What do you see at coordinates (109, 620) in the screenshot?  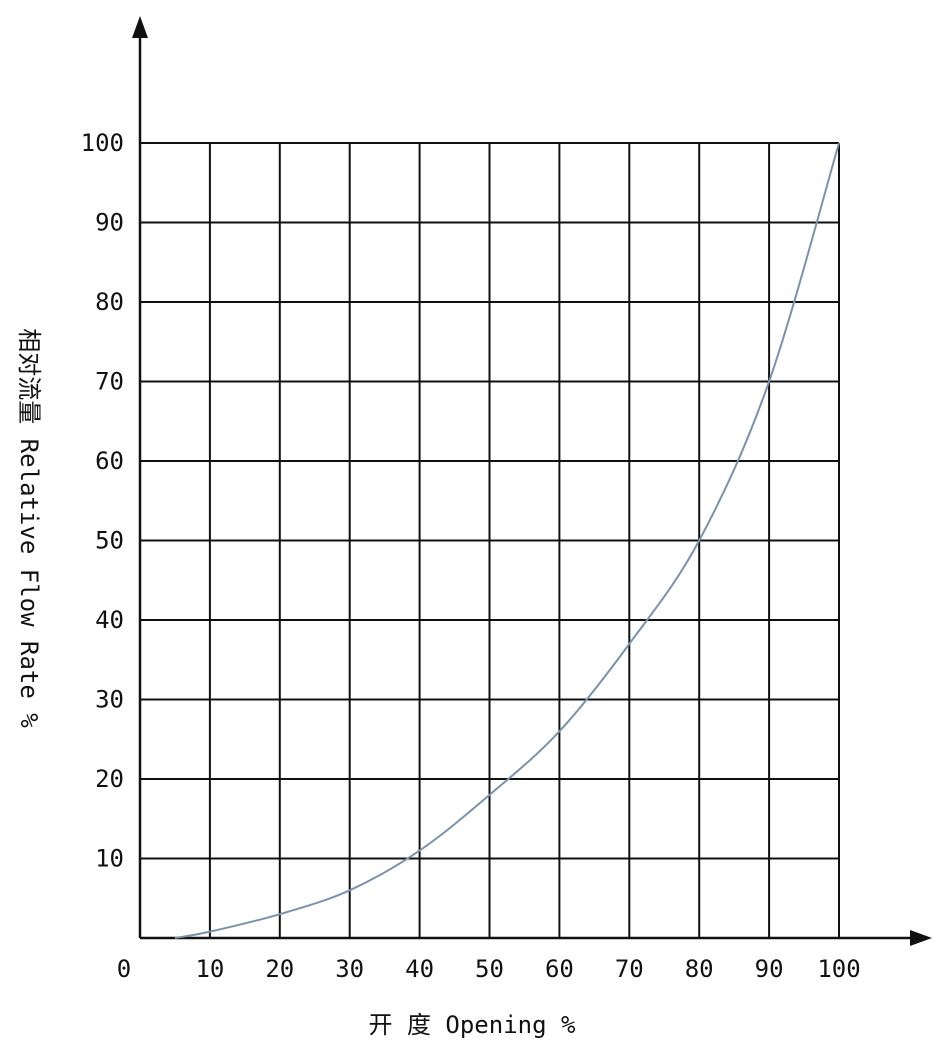 I see `y-tick-label: 40` at bounding box center [109, 620].